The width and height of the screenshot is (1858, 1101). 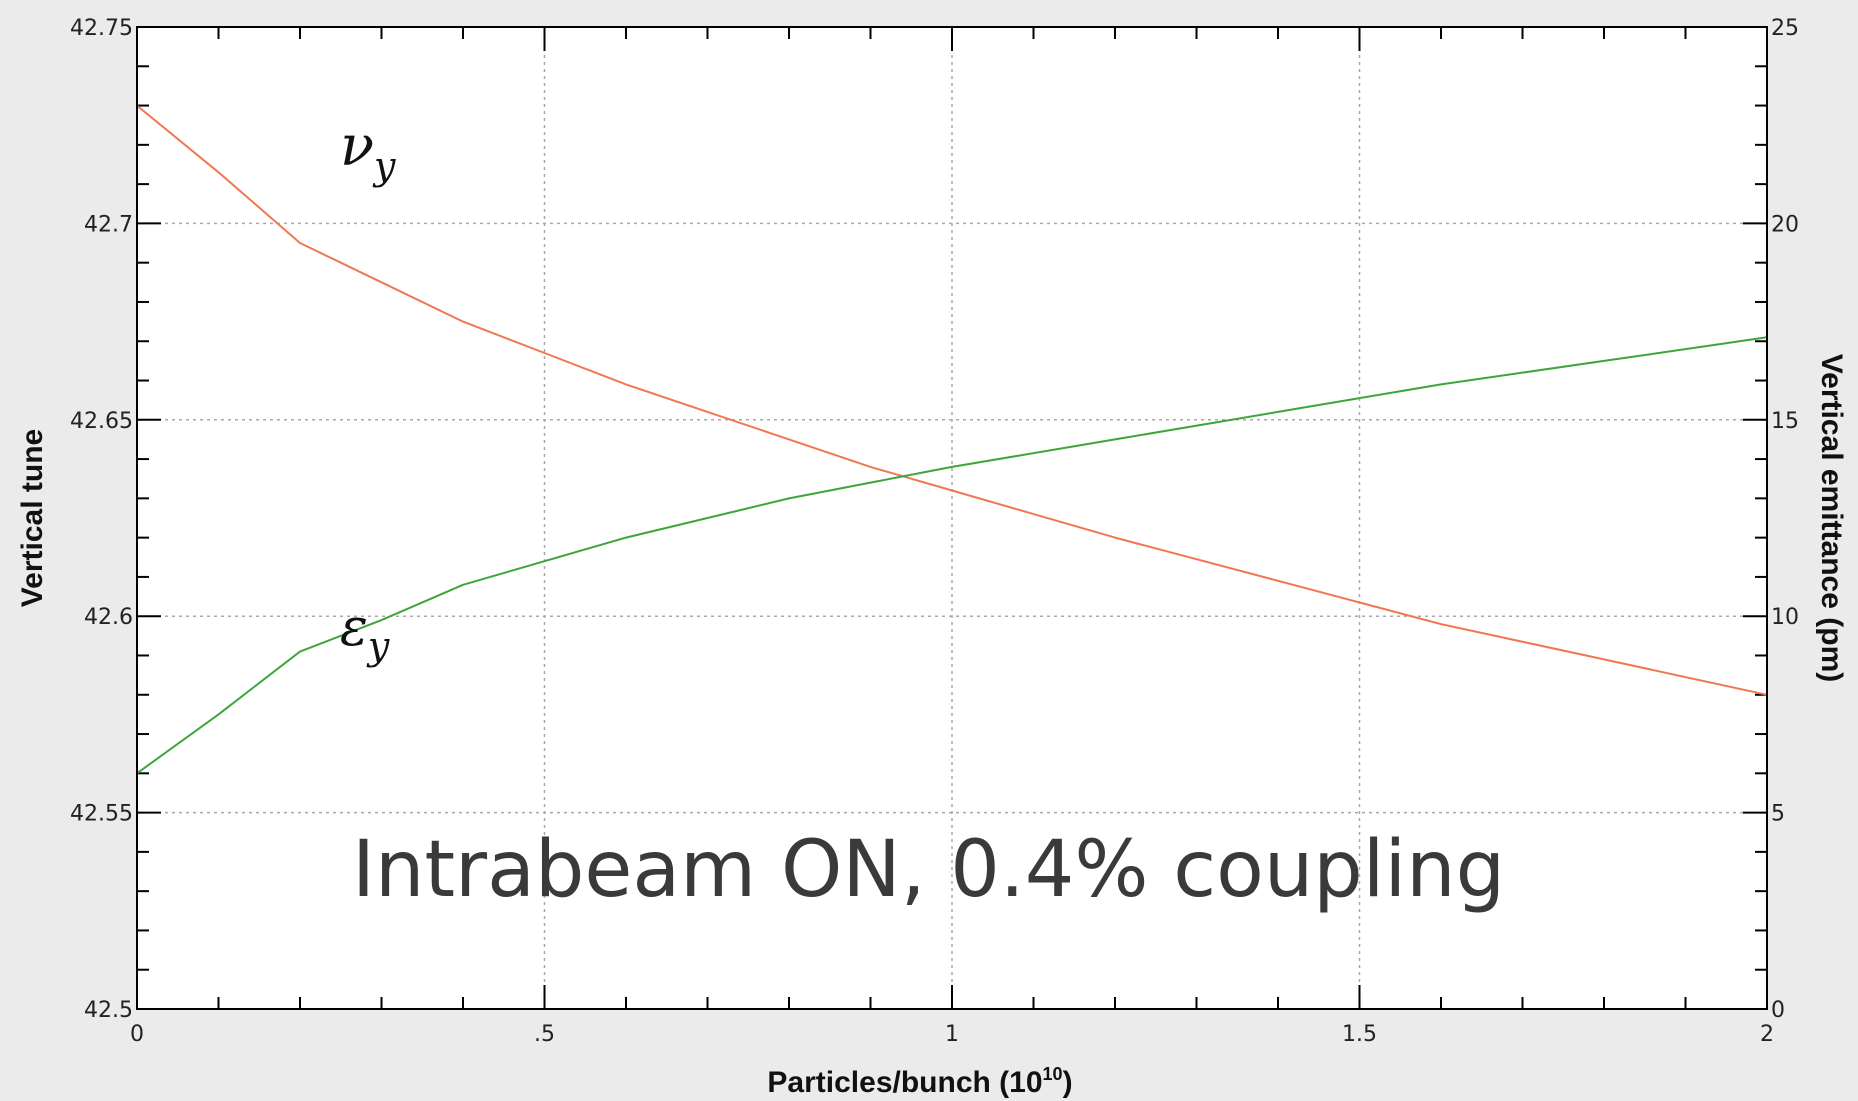 I want to click on y-right-tick-label: 10, so click(x=1785, y=617).